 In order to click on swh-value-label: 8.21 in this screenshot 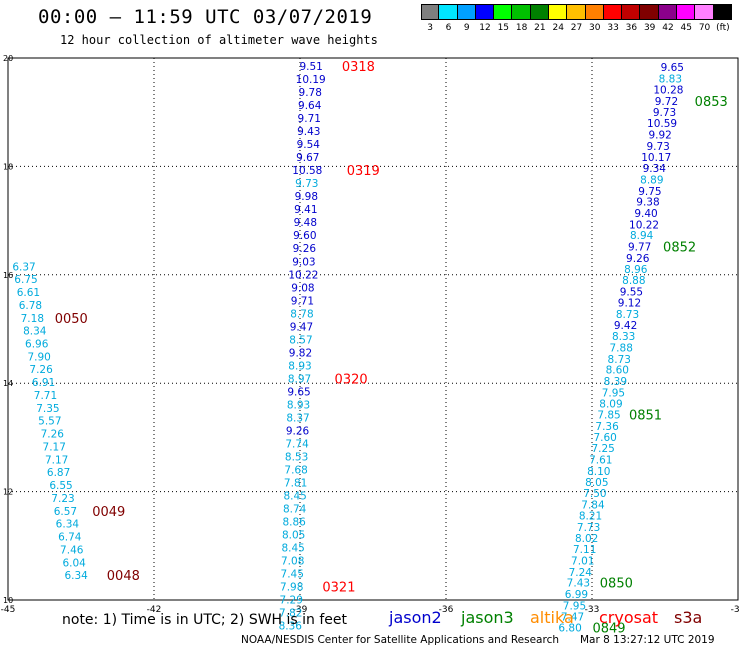, I will do `click(590, 516)`.